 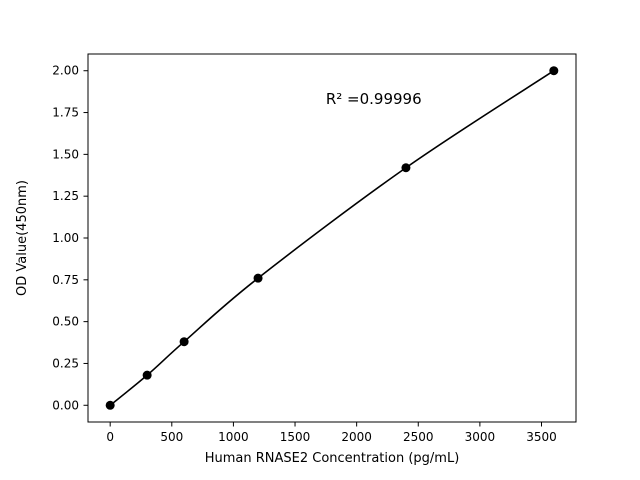 I want to click on y-axis-ticks: 0.00 0.25 0.50 0.75 1.00 1.25 1.50 1.75 2.00, so click(x=70, y=238).